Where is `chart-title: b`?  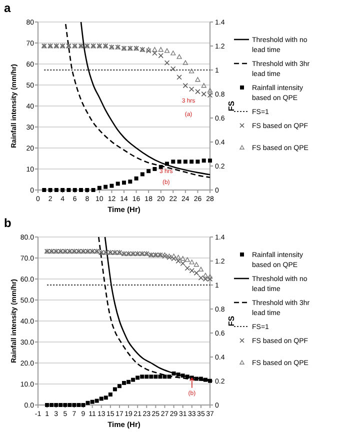
chart-title: b is located at coordinates (8, 223).